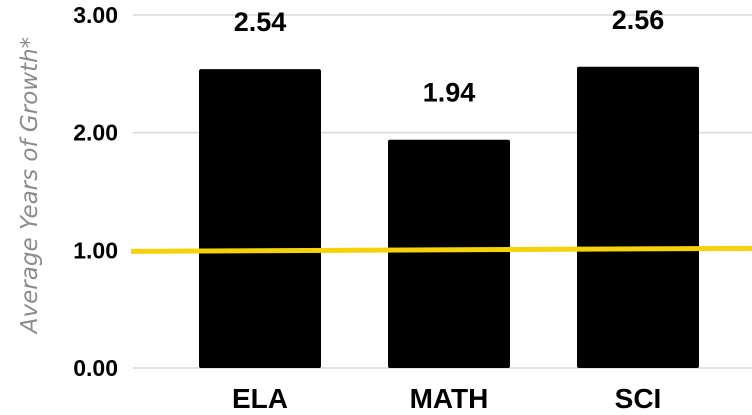  What do you see at coordinates (30, 186) in the screenshot?
I see `y-axis-title: Average Years of Growth*` at bounding box center [30, 186].